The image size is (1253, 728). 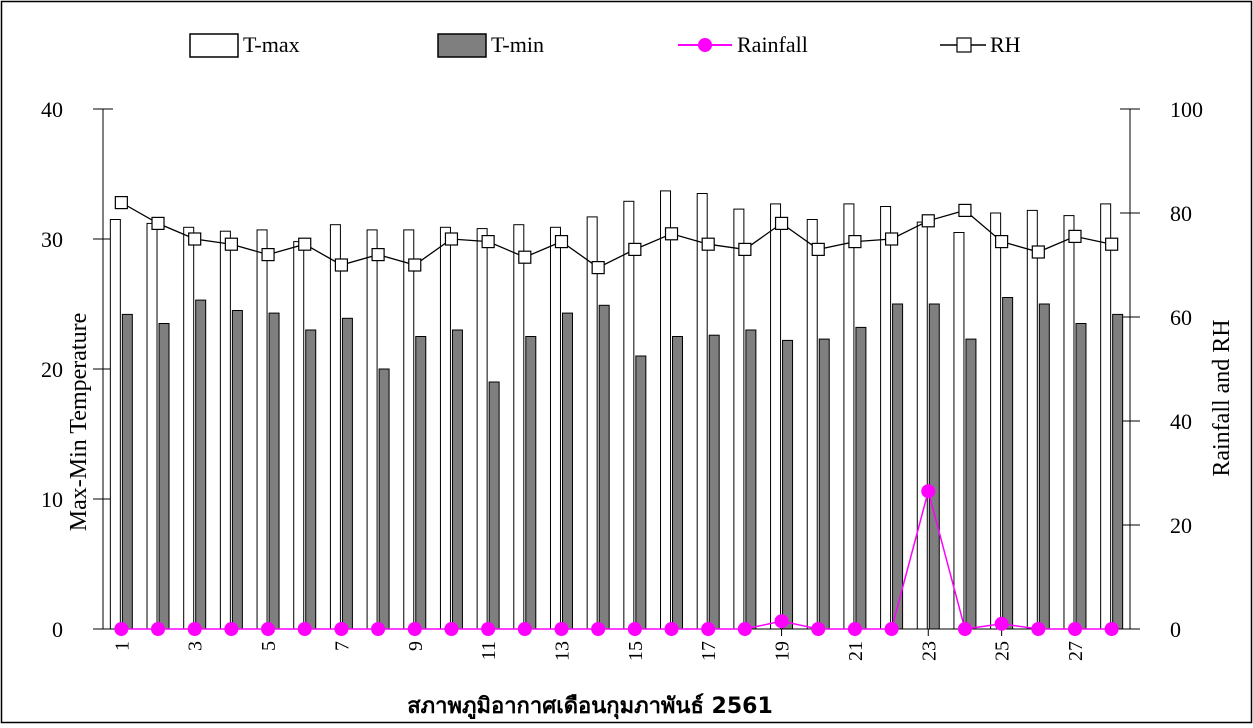 I want to click on x-tick-label: 27, so click(x=1076, y=651).